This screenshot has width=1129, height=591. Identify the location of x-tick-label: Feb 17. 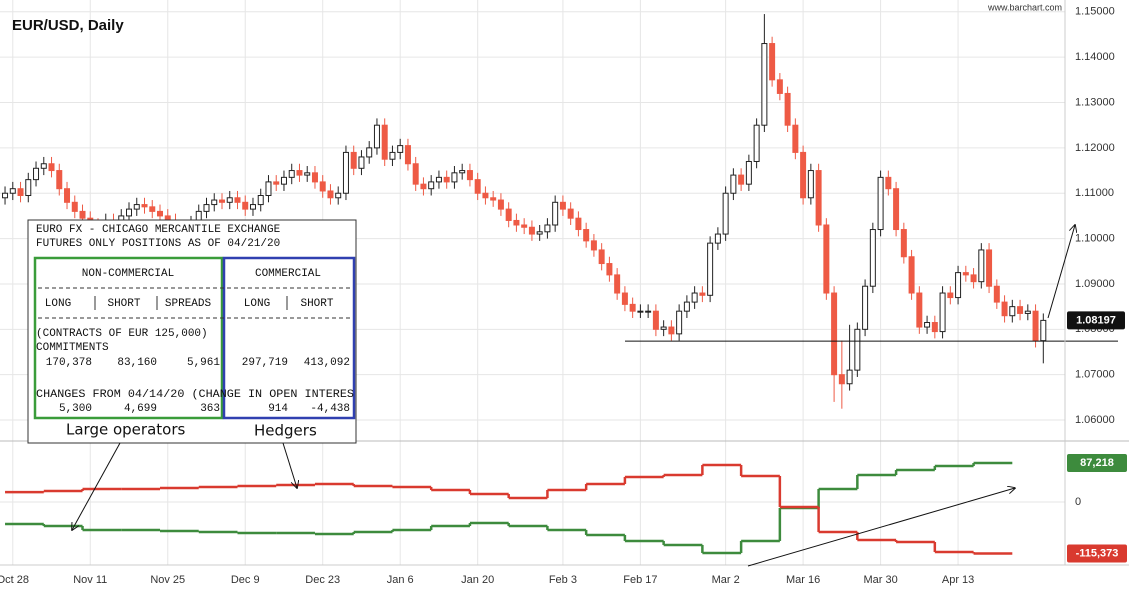
(640, 580).